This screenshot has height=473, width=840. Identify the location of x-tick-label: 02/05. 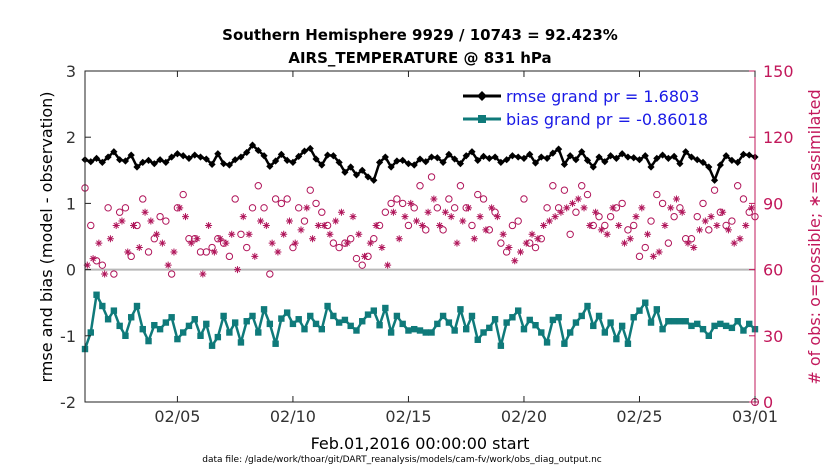
(177, 416).